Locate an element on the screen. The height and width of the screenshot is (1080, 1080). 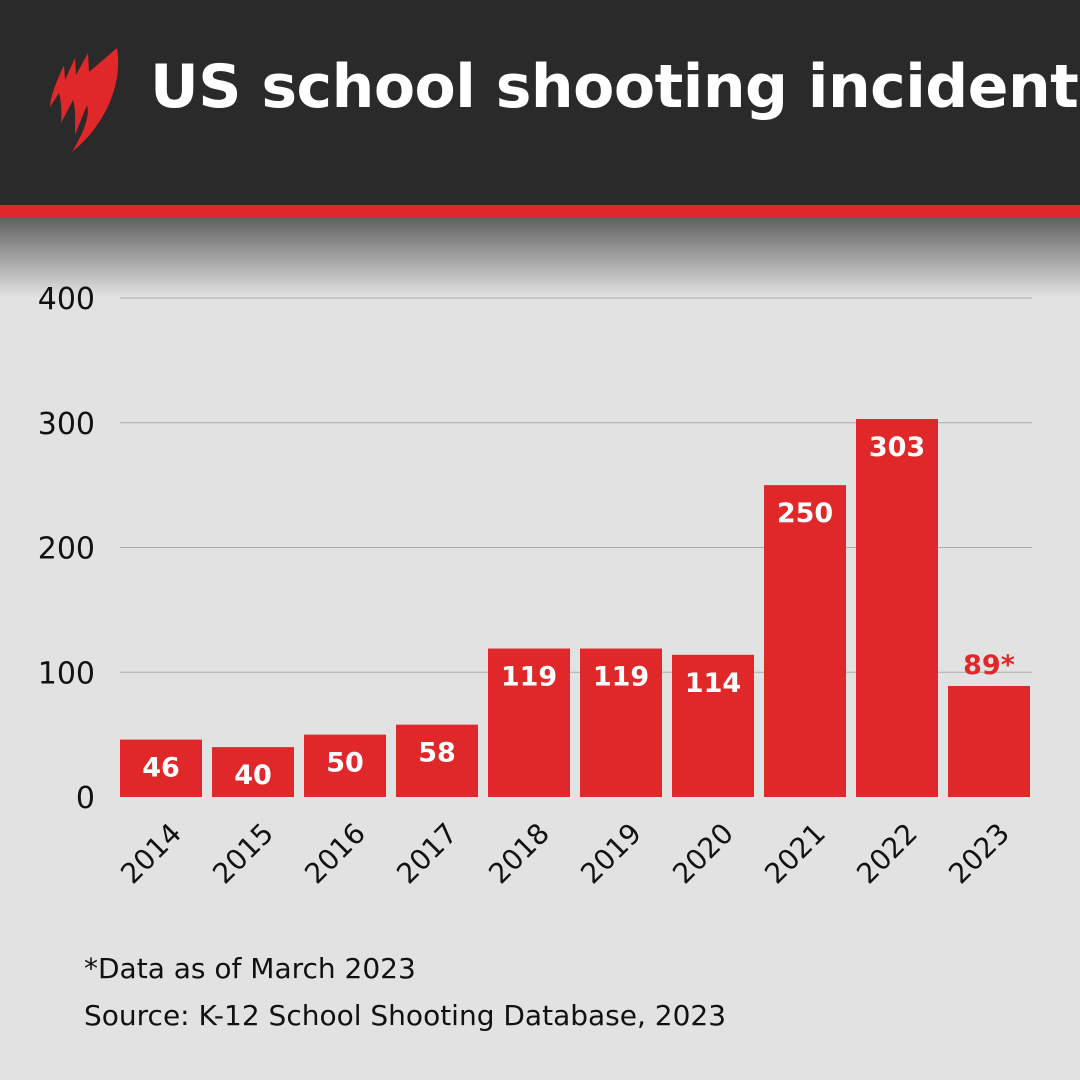
x-tick-label: 2014 is located at coordinates (151, 854).